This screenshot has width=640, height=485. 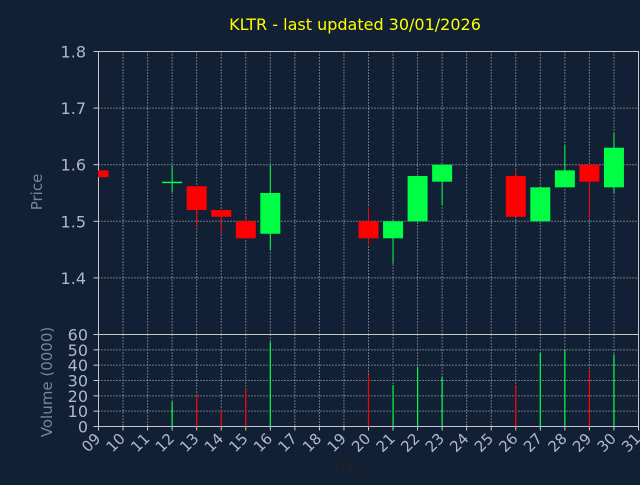 What do you see at coordinates (78, 381) in the screenshot?
I see `volume-y-tick-label: 30` at bounding box center [78, 381].